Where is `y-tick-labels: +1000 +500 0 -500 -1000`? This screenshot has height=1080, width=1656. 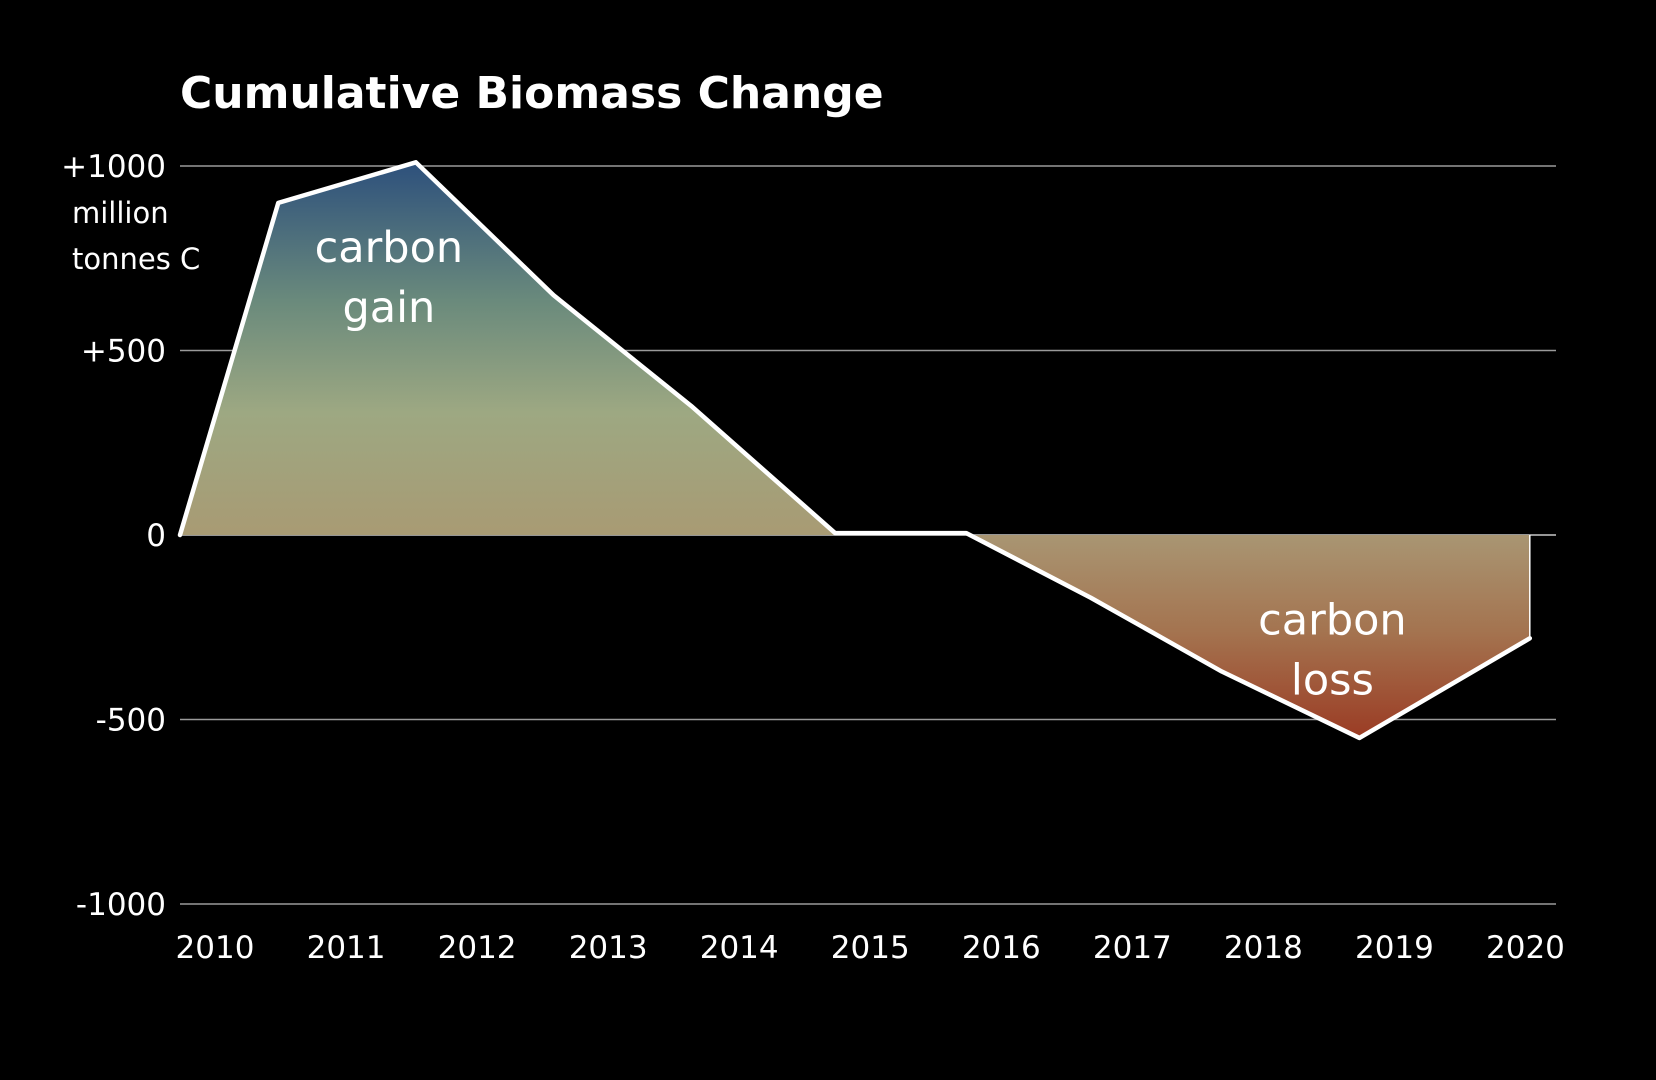
y-tick-labels: +1000 +500 0 -500 -1000 is located at coordinates (113, 536).